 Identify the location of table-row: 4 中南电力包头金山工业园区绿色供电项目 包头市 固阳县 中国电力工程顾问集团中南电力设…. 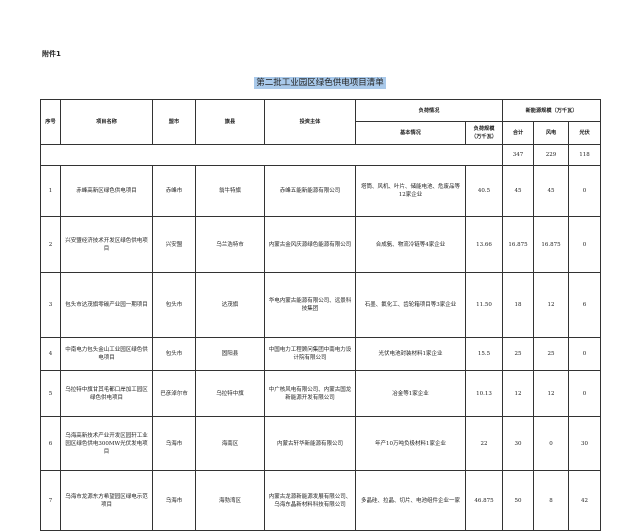
(321, 354).